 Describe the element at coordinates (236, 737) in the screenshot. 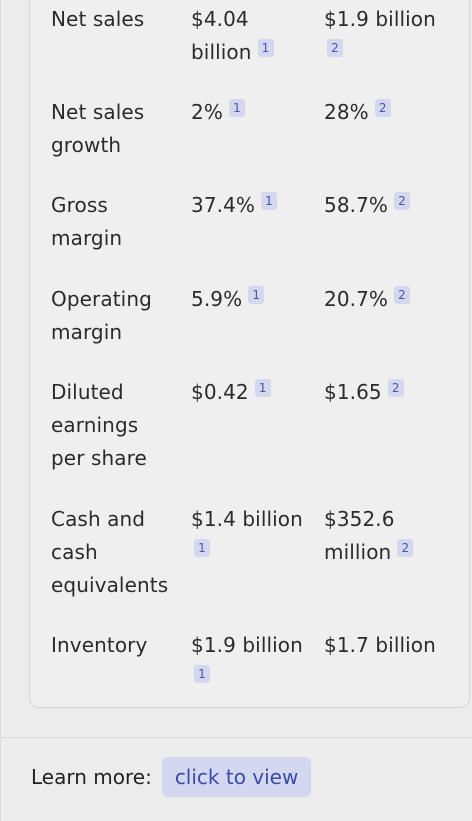

I see `section-divider` at that location.